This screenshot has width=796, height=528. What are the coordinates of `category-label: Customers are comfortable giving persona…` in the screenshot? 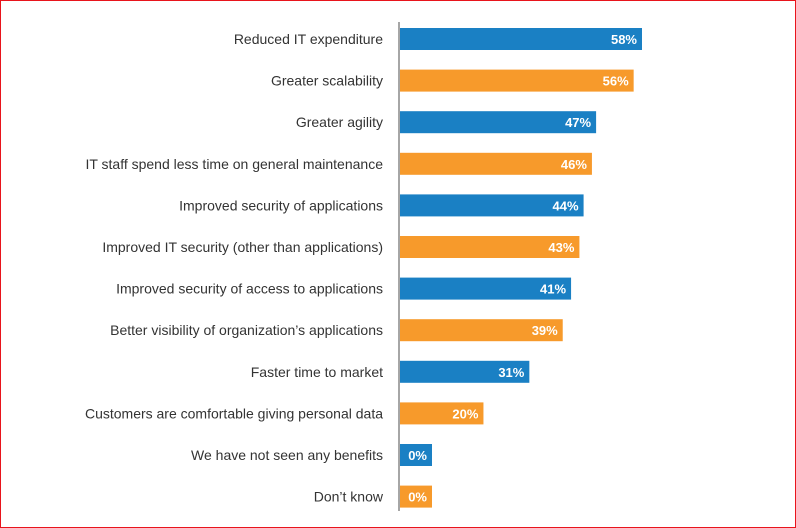 It's located at (234, 413).